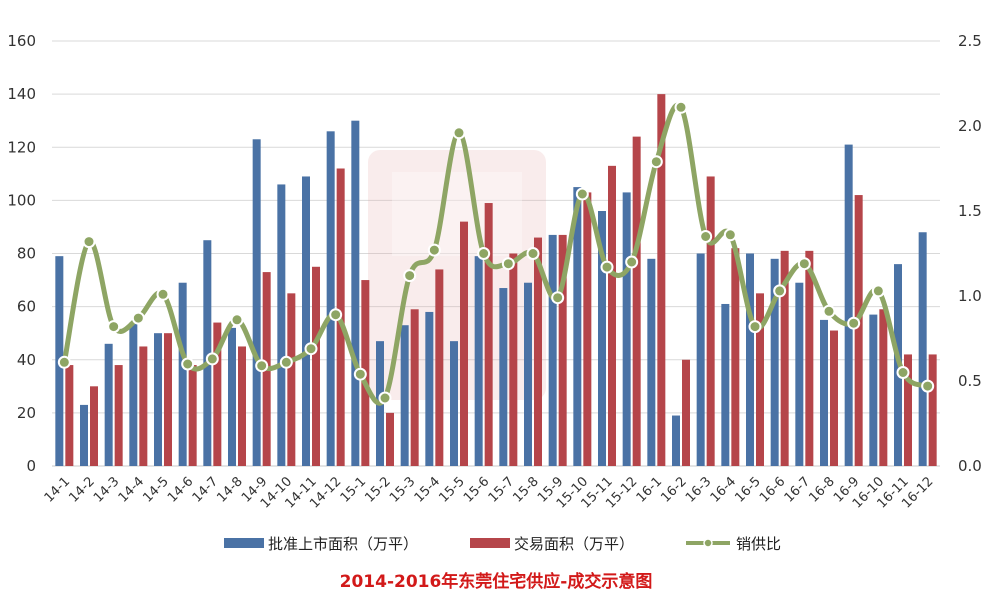 The image size is (994, 608). I want to click on y-left-tick-label: 120, so click(21, 147).